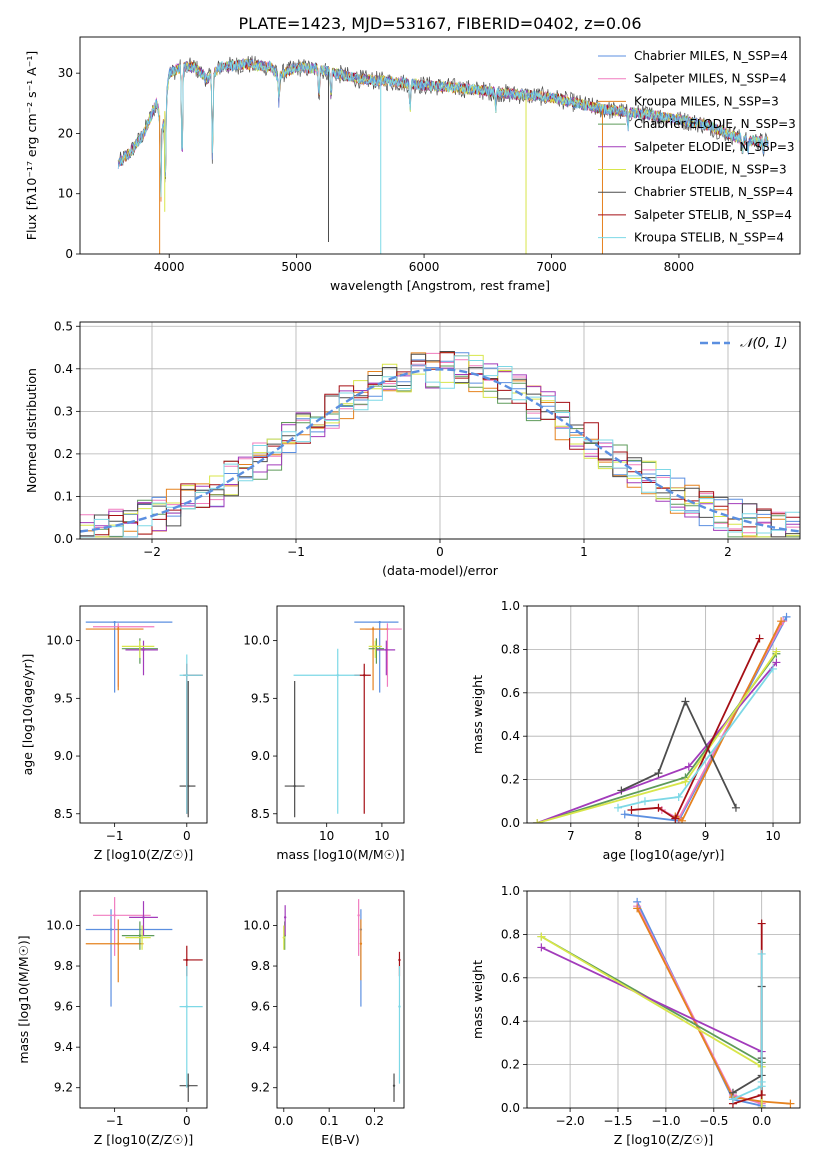 The height and width of the screenshot is (1170, 819). What do you see at coordinates (477, 999) in the screenshot?
I see `y-axis-label: mass weight` at bounding box center [477, 999].